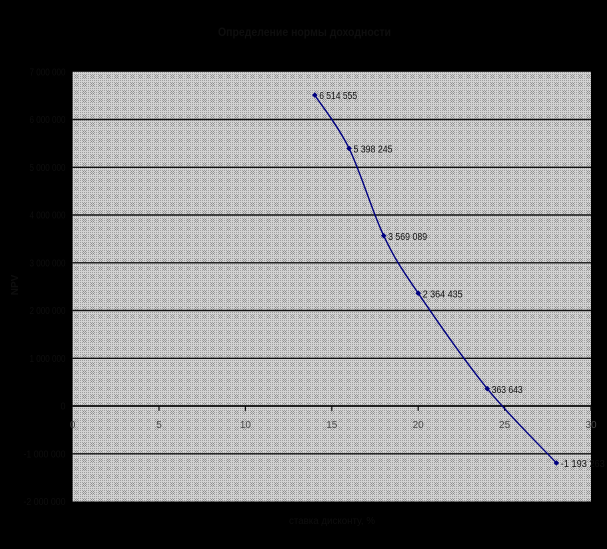 This screenshot has width=607, height=549. I want to click on svg-text: 20, so click(419, 425).